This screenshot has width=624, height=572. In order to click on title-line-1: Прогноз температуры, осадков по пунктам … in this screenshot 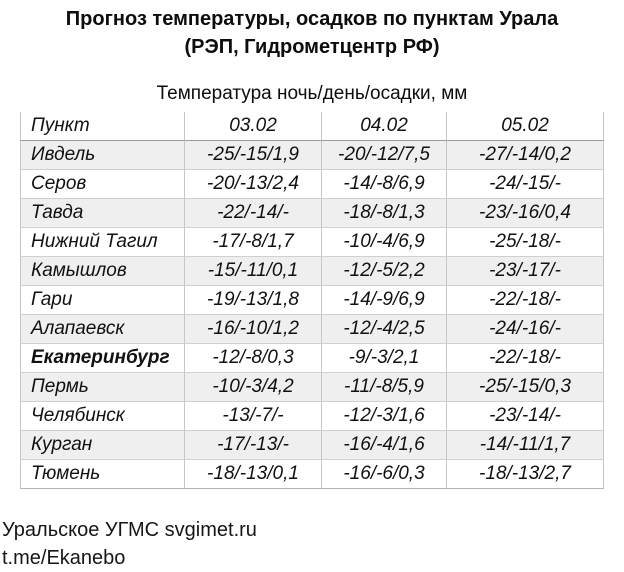, I will do `click(312, 19)`.